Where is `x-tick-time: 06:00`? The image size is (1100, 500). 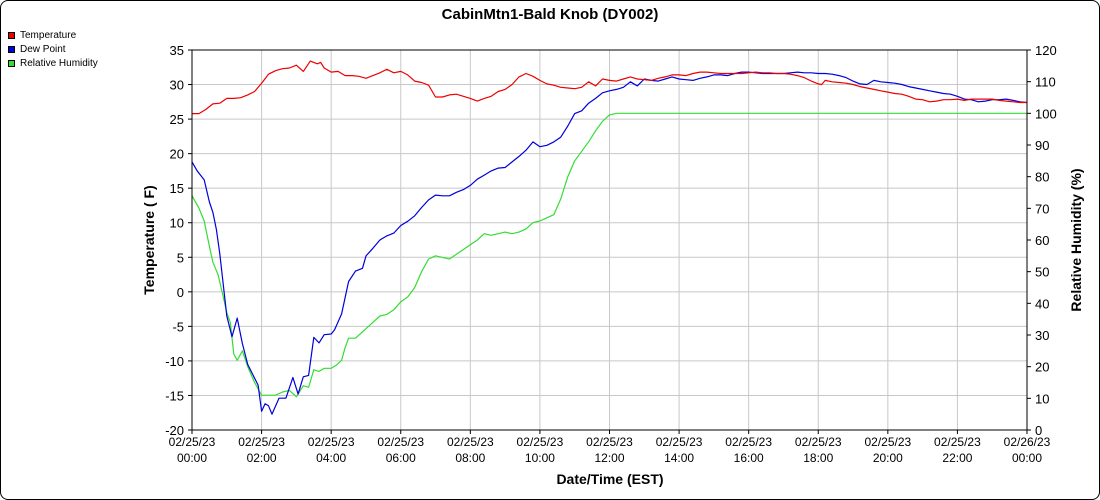 x-tick-time: 06:00 is located at coordinates (401, 458).